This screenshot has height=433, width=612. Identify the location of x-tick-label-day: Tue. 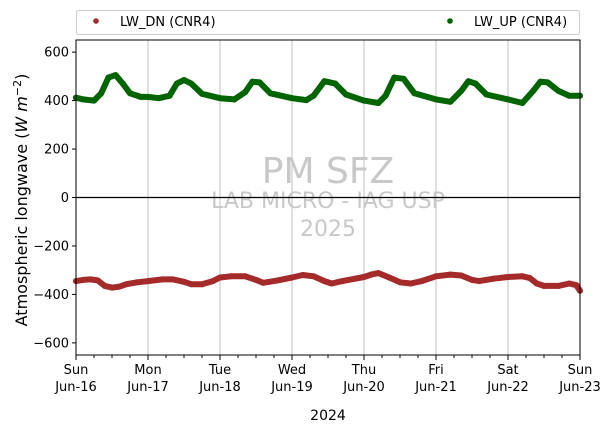
(219, 370).